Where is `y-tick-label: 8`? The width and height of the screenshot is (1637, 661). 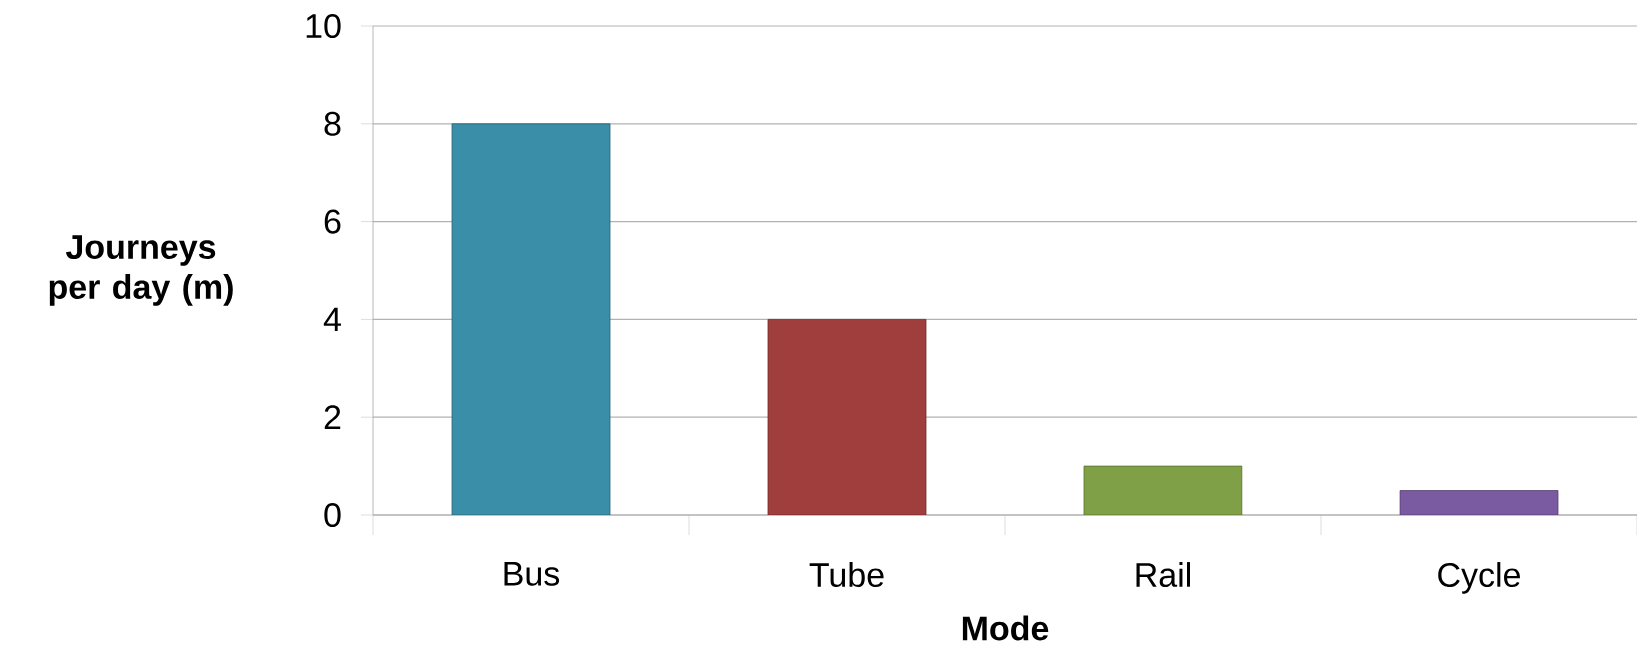
y-tick-label: 8 is located at coordinates (332, 123).